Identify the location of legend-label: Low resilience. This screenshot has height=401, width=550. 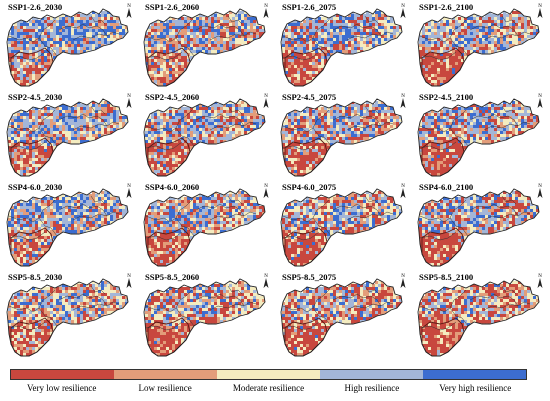
(165, 388).